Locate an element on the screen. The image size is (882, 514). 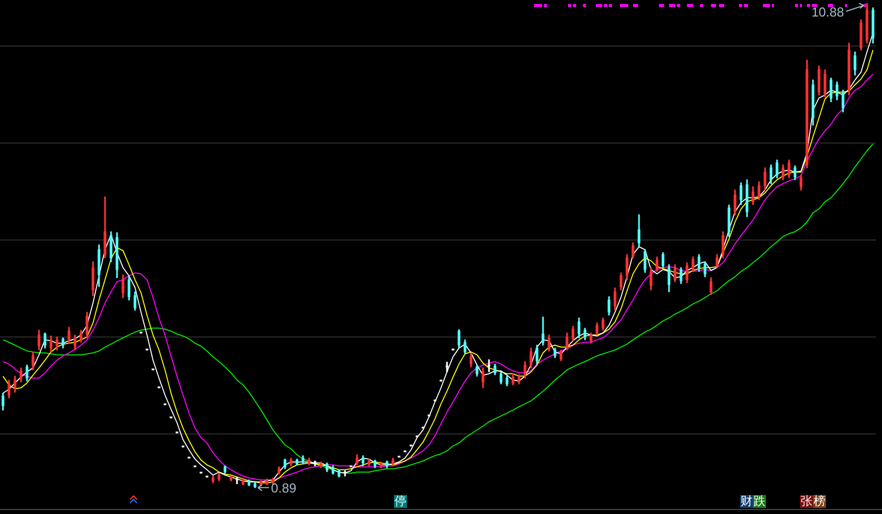
annotation: 张 is located at coordinates (806, 501).